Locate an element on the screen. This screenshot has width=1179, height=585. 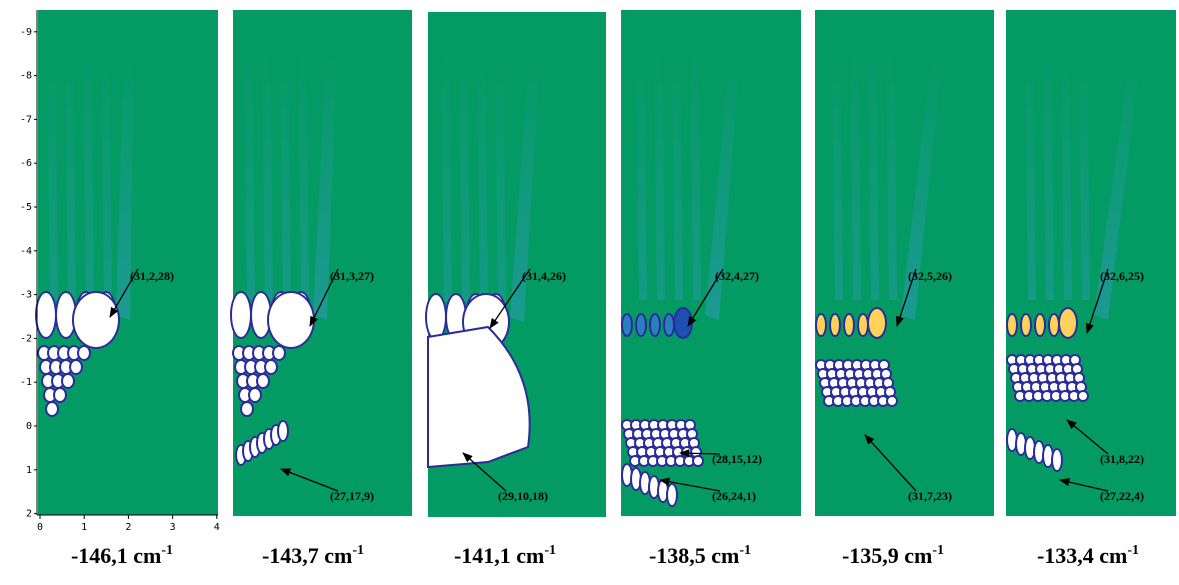
x-tick-label: 2 is located at coordinates (128, 527).